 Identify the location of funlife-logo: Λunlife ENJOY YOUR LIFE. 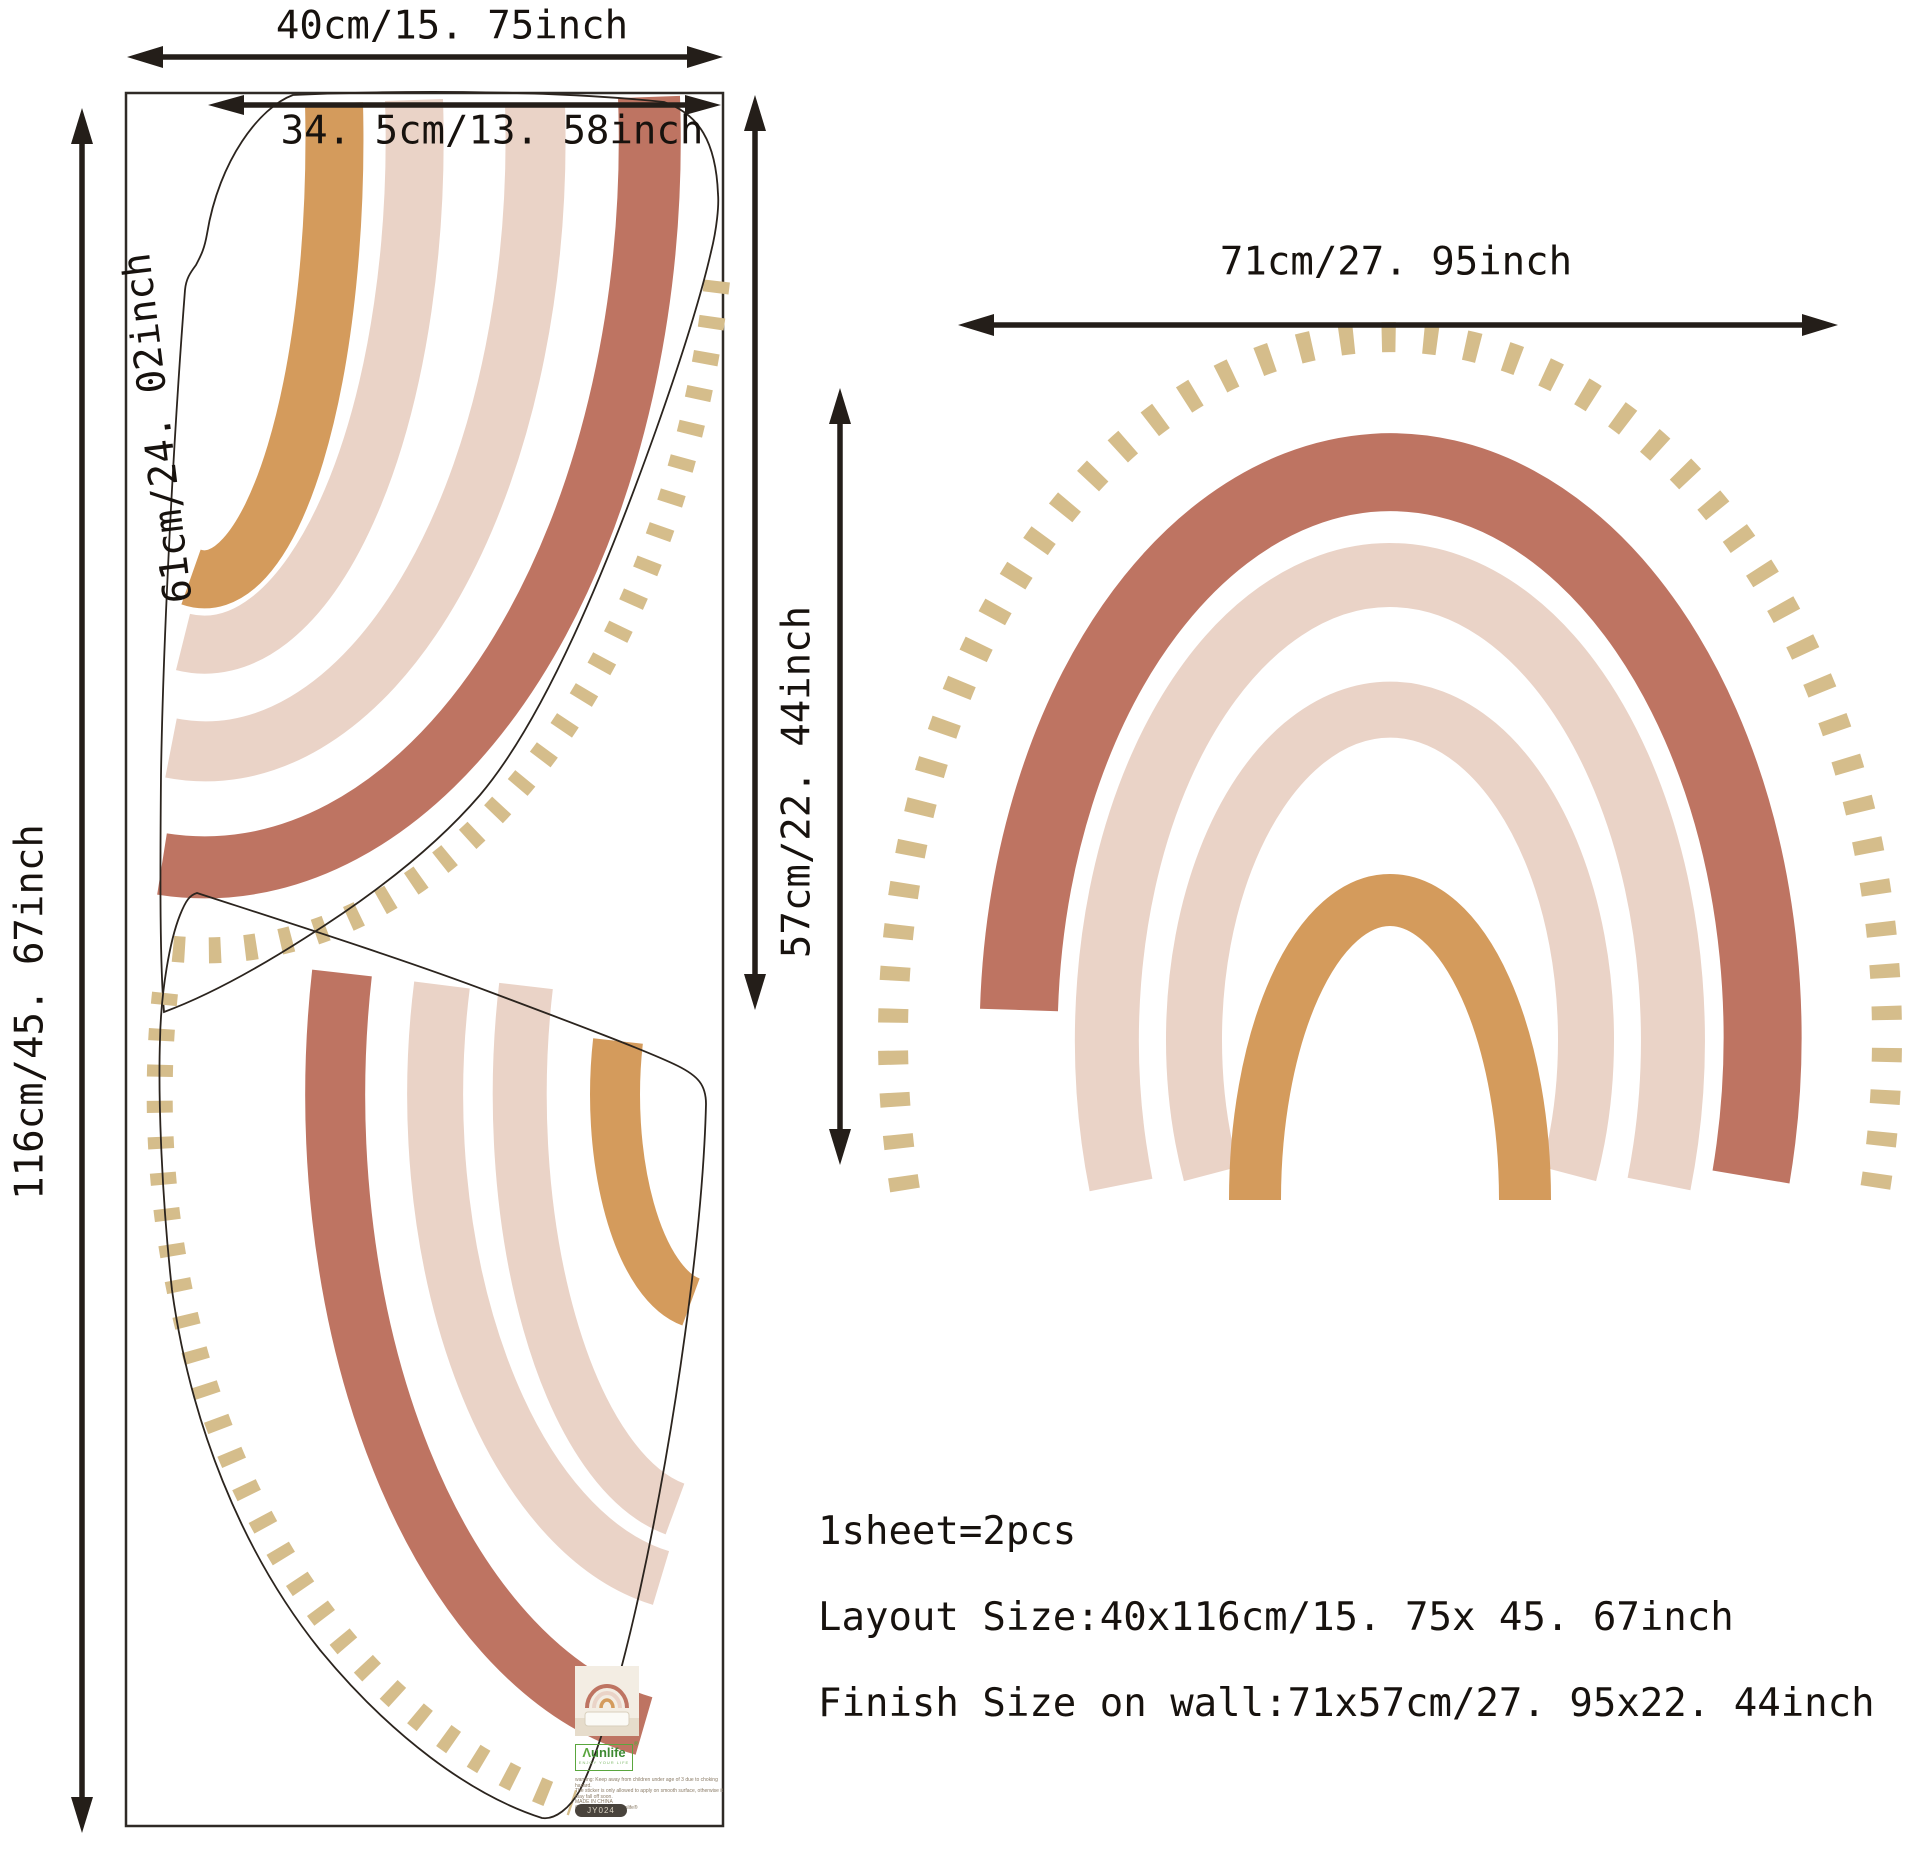
(604, 1757).